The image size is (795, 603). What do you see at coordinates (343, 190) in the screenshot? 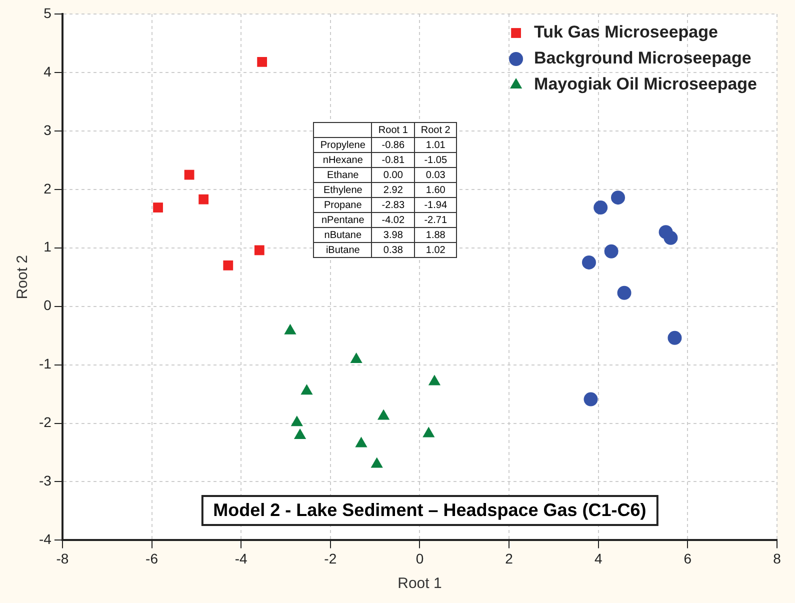
I see `annotation: Ethylene` at bounding box center [343, 190].